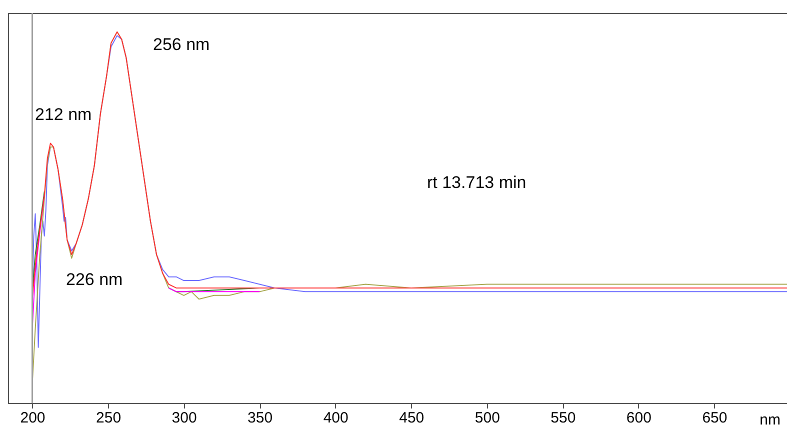  Describe the element at coordinates (94, 279) in the screenshot. I see `annotation: 226 nm` at that location.